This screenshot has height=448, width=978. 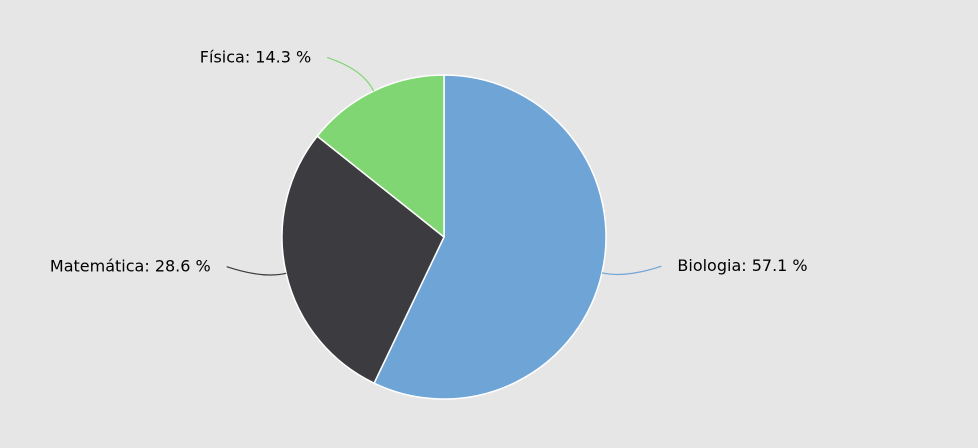 What do you see at coordinates (351, 74) in the screenshot?
I see `label-connector-fisica` at bounding box center [351, 74].